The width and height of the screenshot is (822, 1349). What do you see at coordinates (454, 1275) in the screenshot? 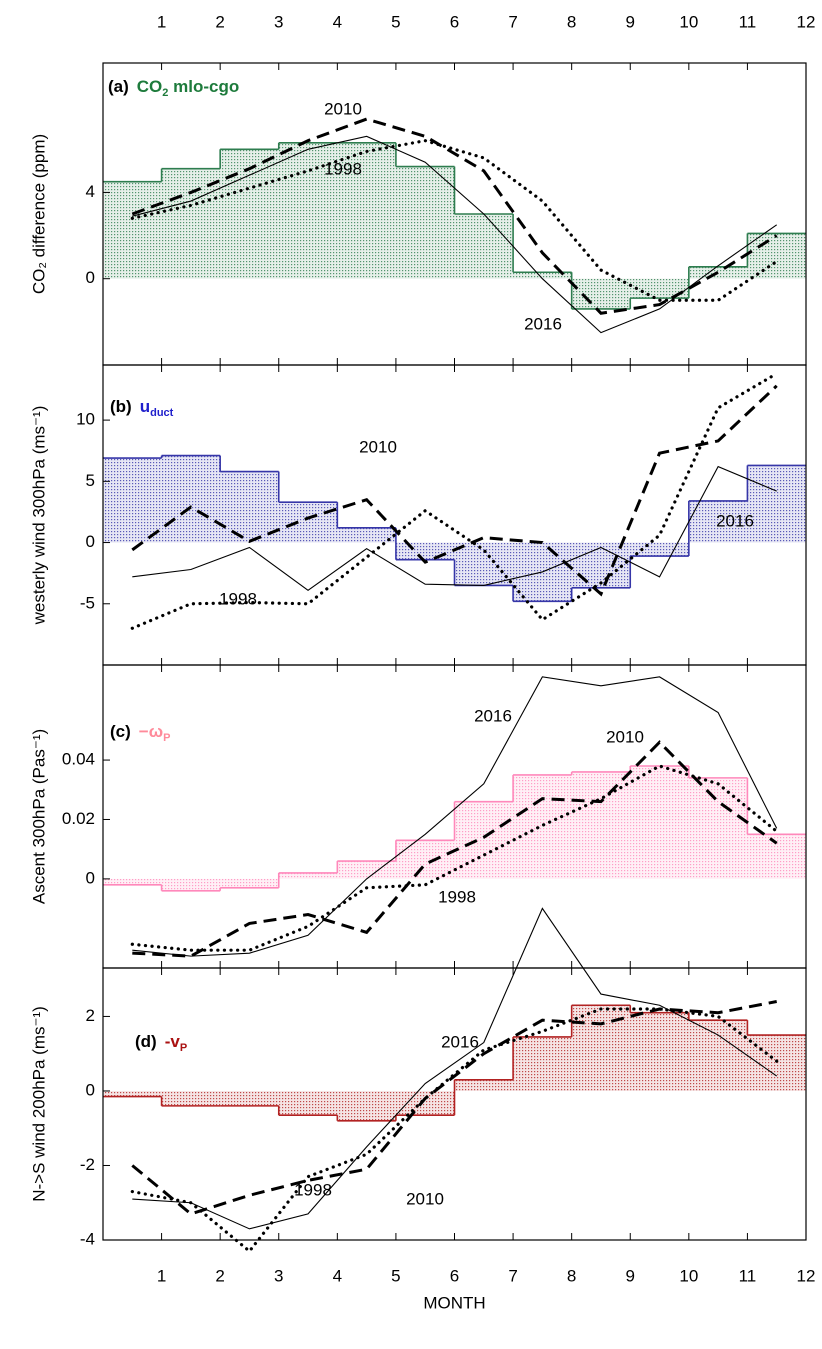
I see `x-tick-label: 6` at bounding box center [454, 1275].